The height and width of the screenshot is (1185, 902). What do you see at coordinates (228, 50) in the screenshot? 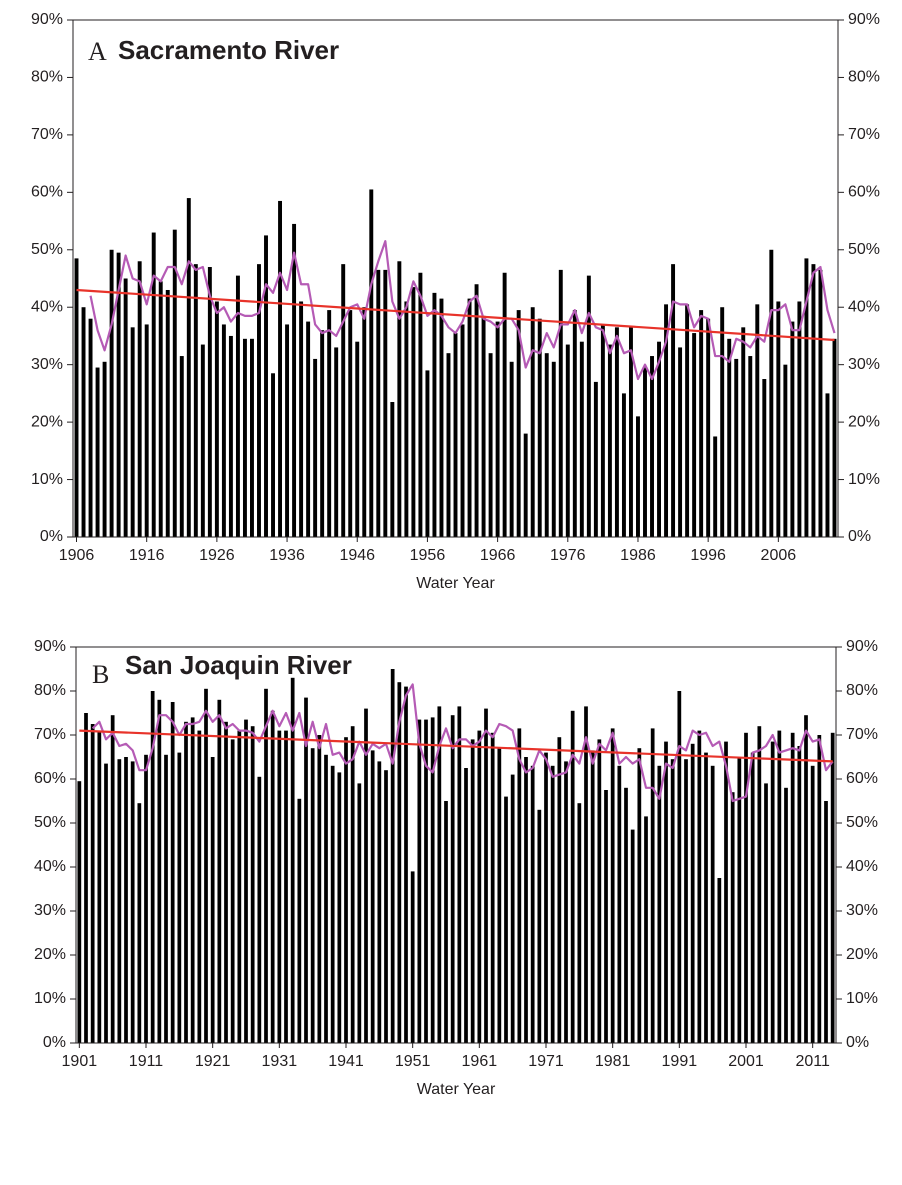
I see `chart-title: Sacramento River` at bounding box center [228, 50].